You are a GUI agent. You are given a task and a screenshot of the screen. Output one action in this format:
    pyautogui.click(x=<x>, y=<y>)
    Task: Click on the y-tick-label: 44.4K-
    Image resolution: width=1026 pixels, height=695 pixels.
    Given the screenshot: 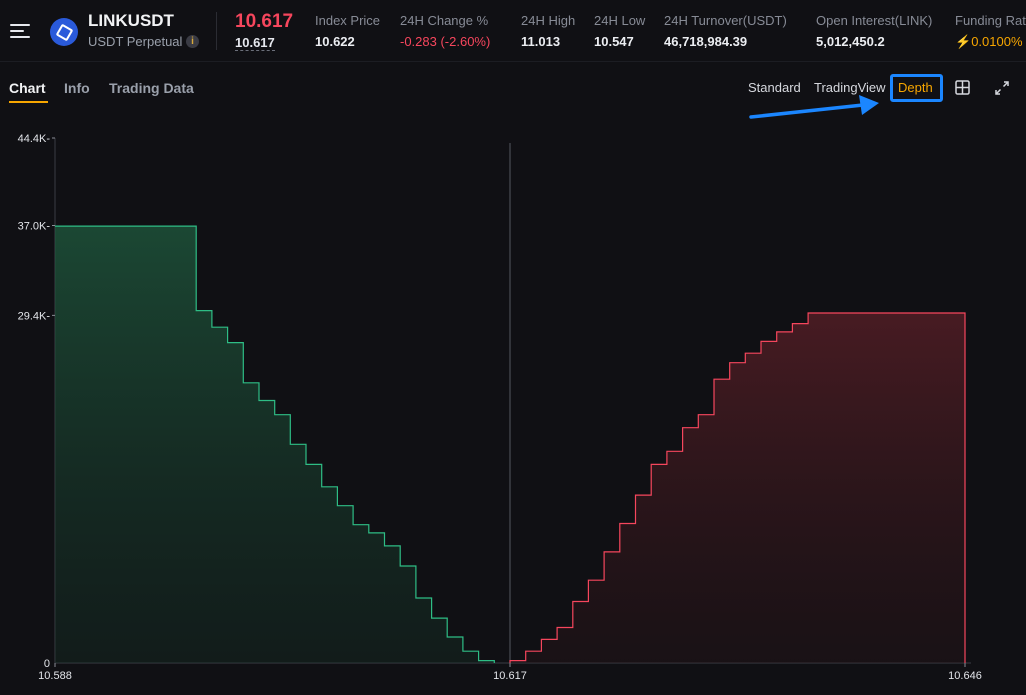 What is the action you would take?
    pyautogui.click(x=34, y=139)
    